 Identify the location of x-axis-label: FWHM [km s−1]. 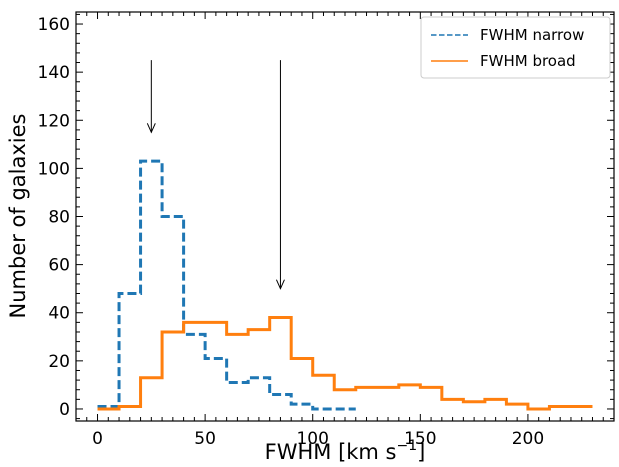
(345, 451).